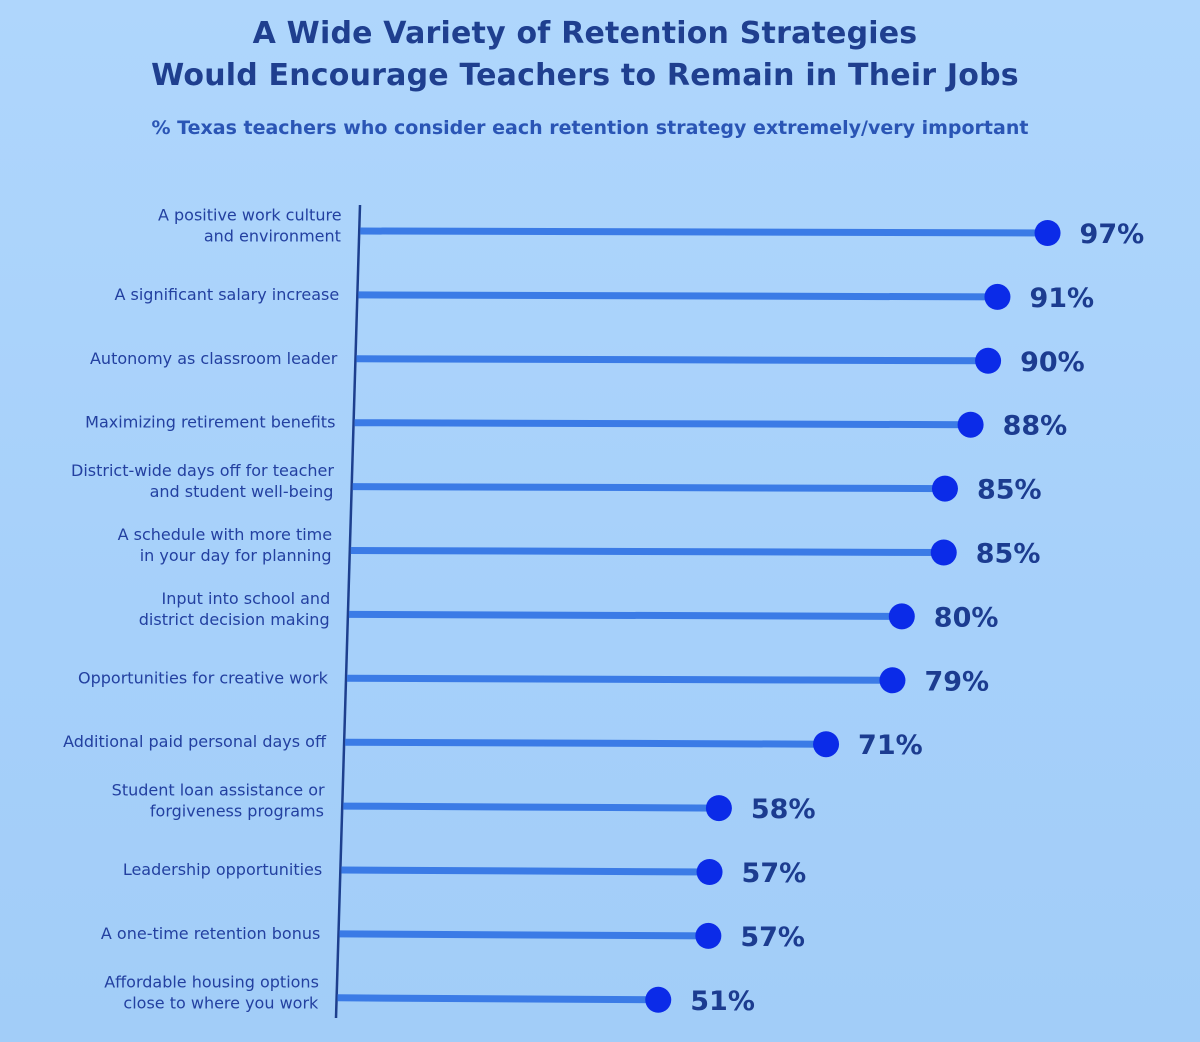  What do you see at coordinates (210, 933) in the screenshot?
I see `category-label-12: A one-time retention bonus` at bounding box center [210, 933].